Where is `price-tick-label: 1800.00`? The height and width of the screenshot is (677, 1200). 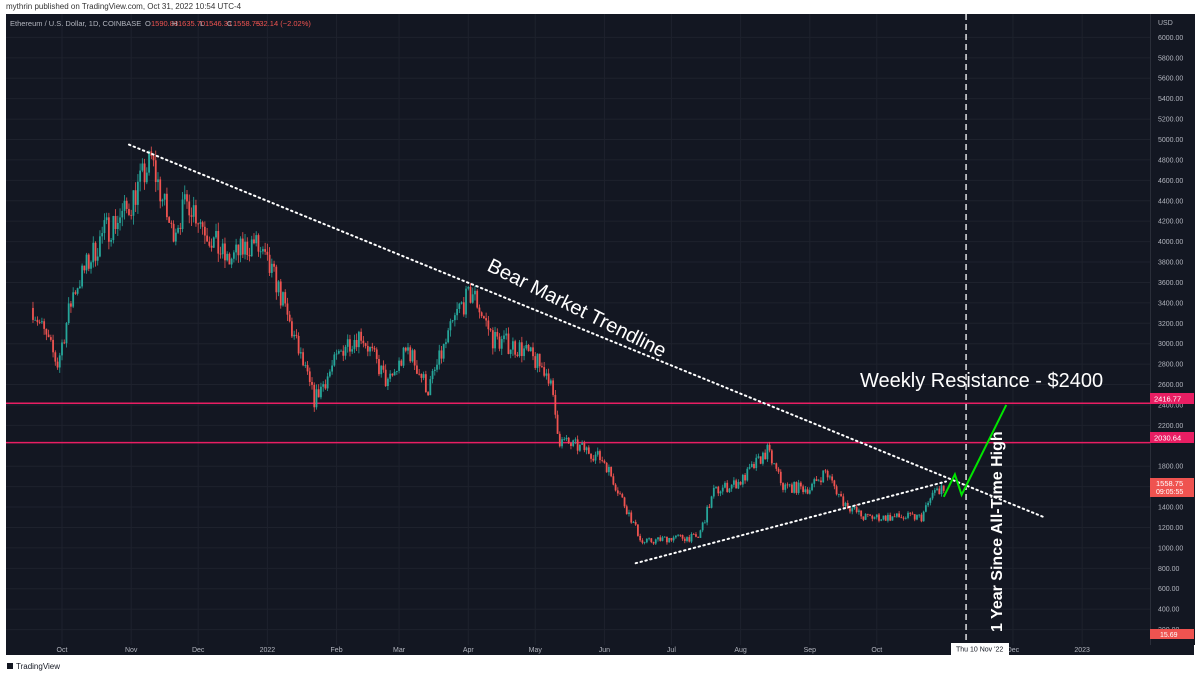
price-tick-label: 1800.00 is located at coordinates (1170, 467).